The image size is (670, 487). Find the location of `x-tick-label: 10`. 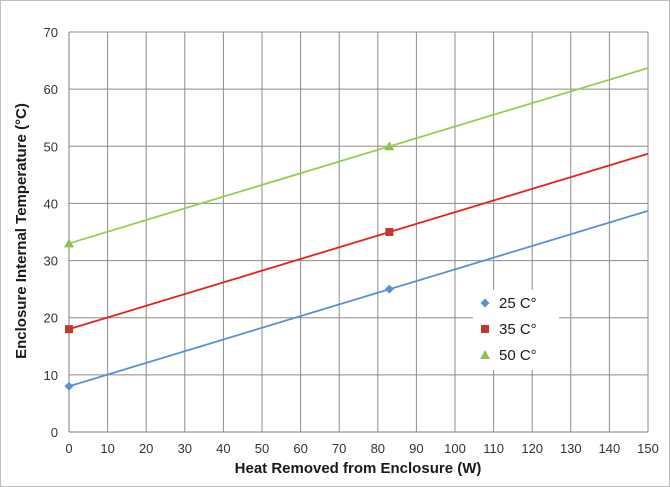

x-tick-label: 10 is located at coordinates (107, 448).